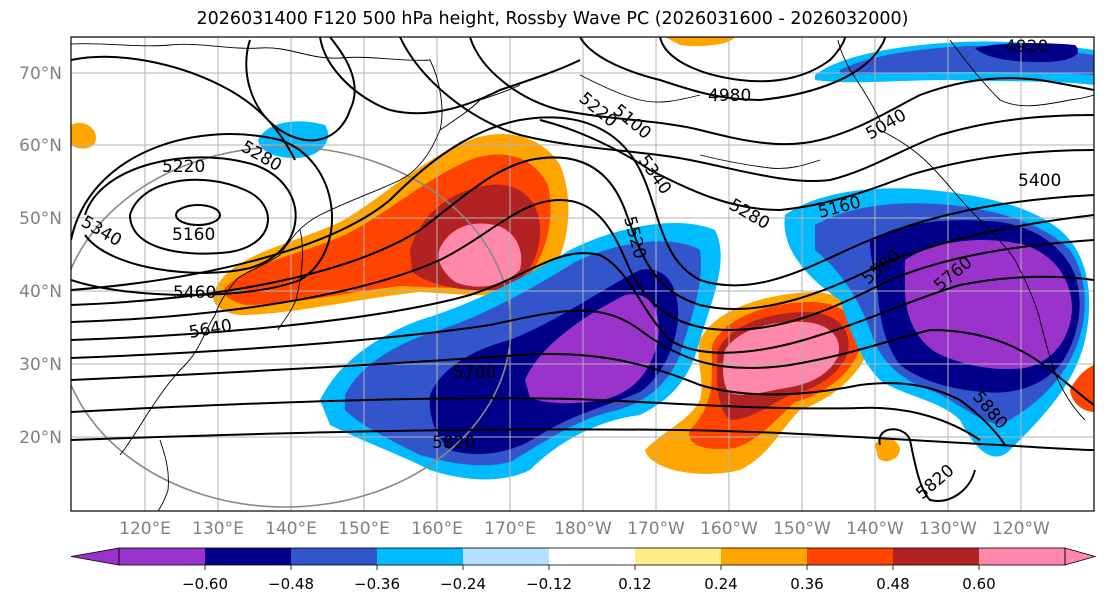  Describe the element at coordinates (205, 584) in the screenshot. I see `colorbar-tick-label: −0.60` at that location.